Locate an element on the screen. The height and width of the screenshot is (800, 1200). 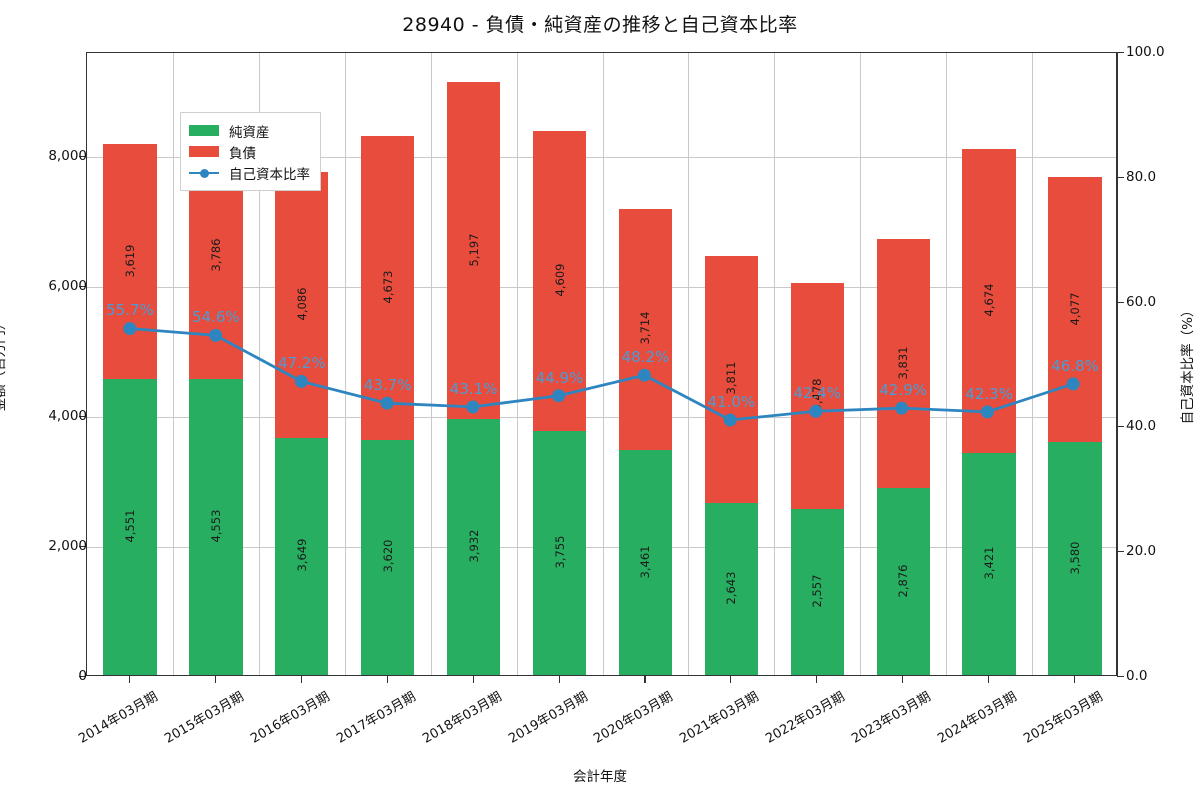
bar-segment-liabilities: 3,831 is located at coordinates (903, 364).